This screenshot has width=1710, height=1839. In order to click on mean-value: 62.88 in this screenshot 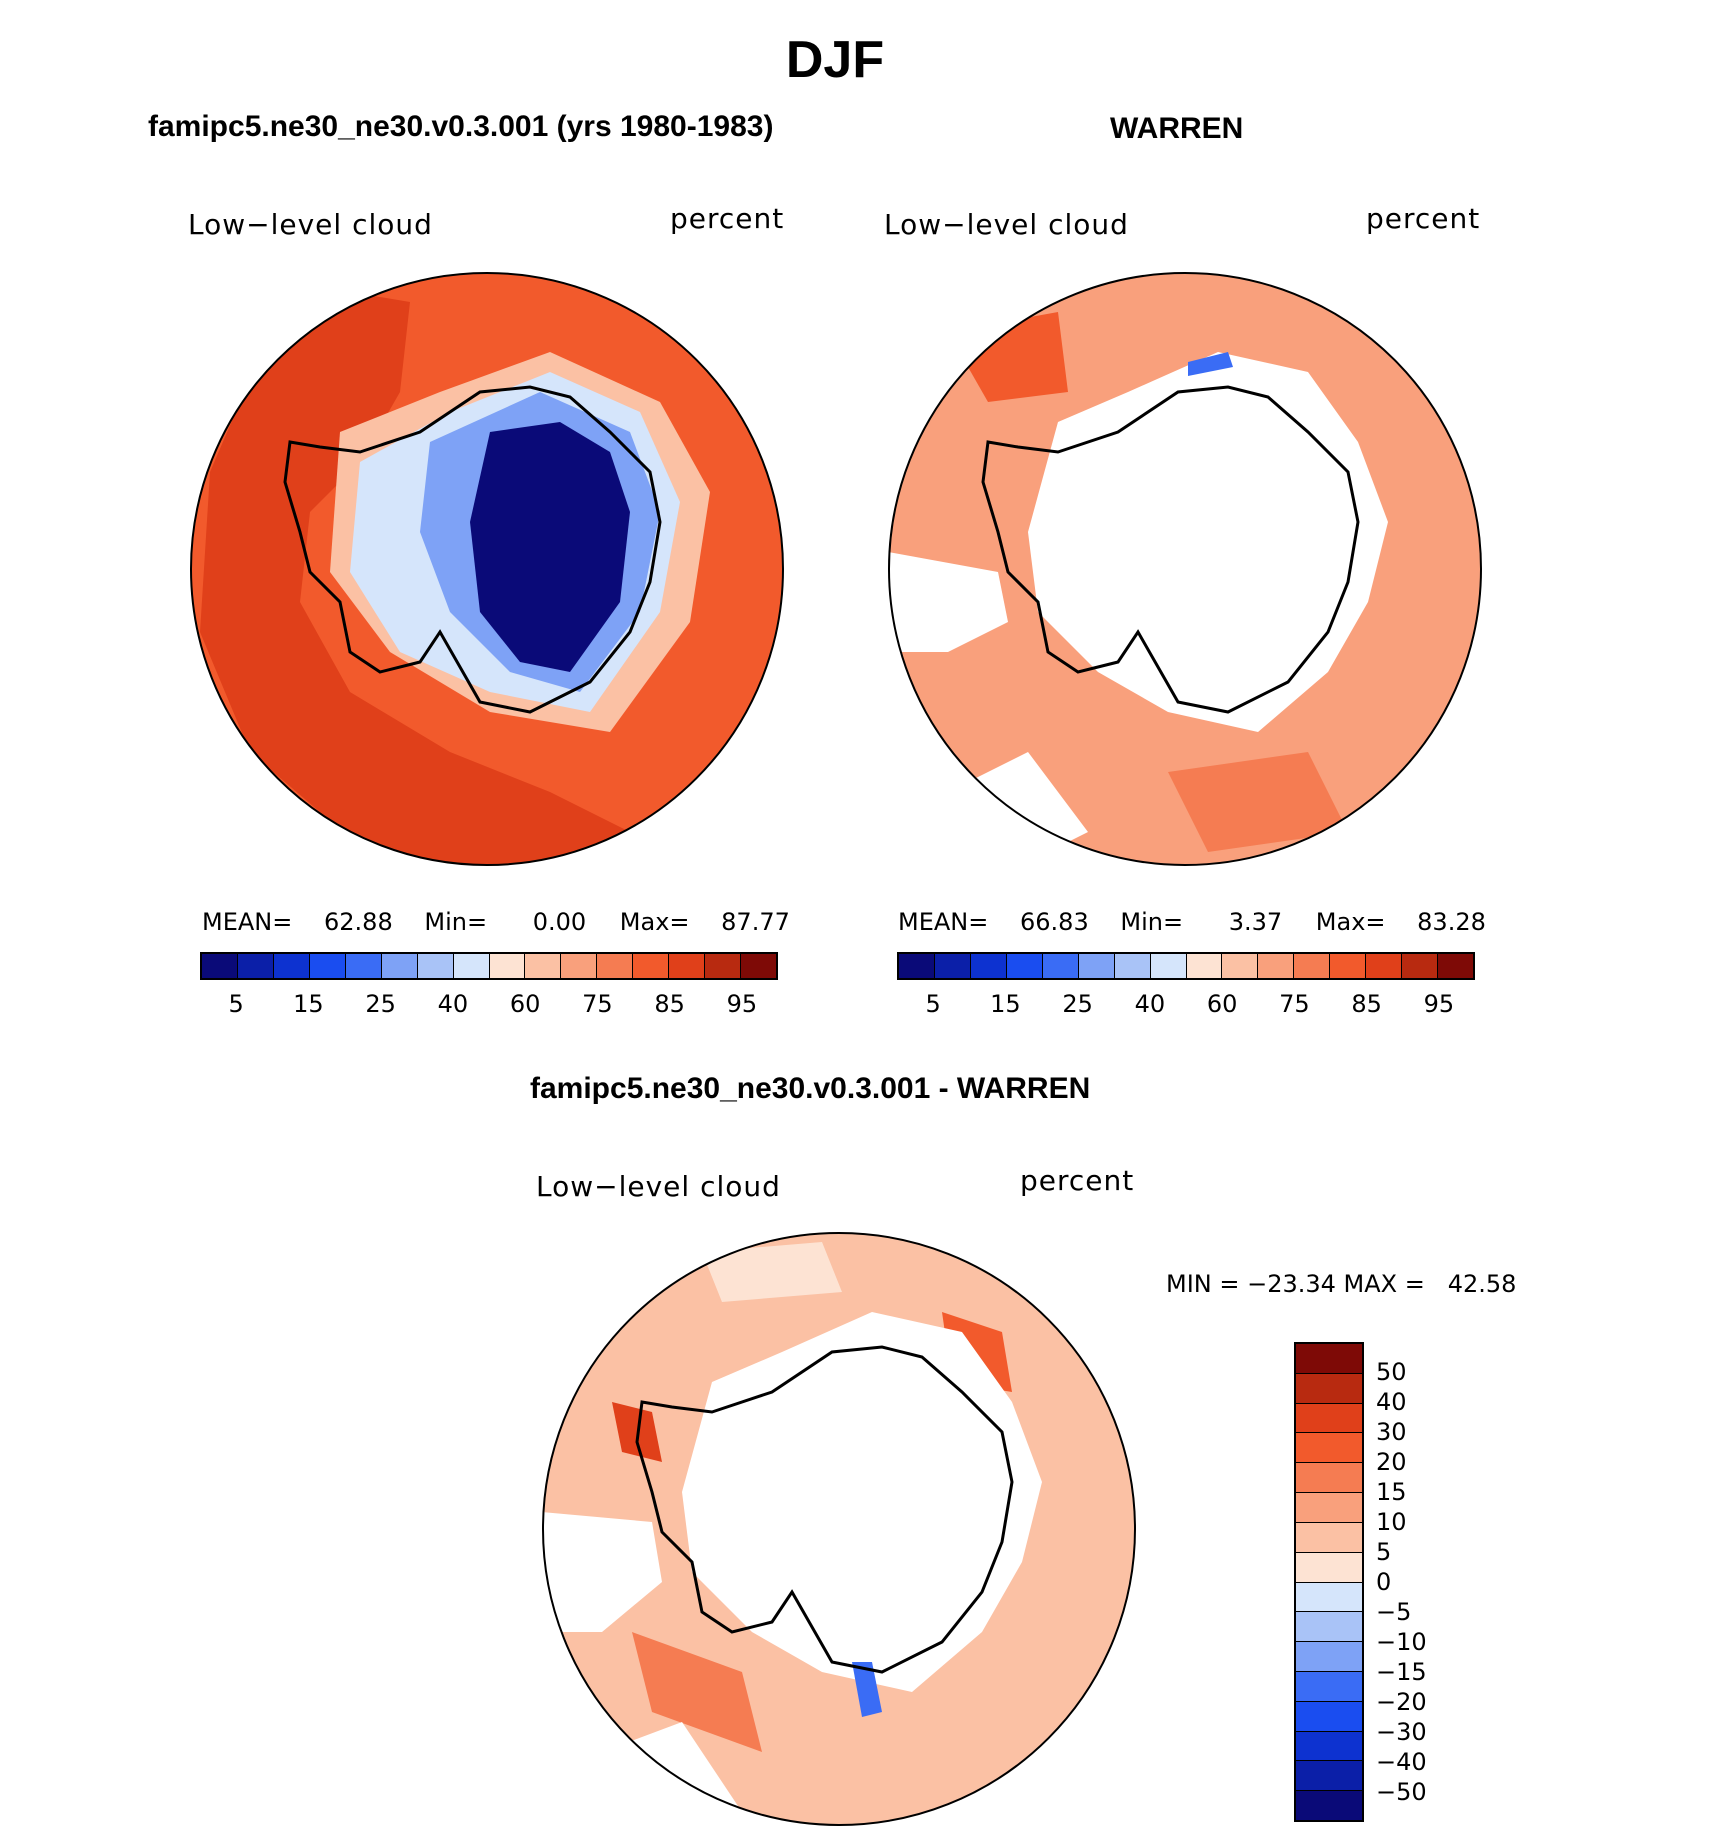, I will do `click(358, 922)`.